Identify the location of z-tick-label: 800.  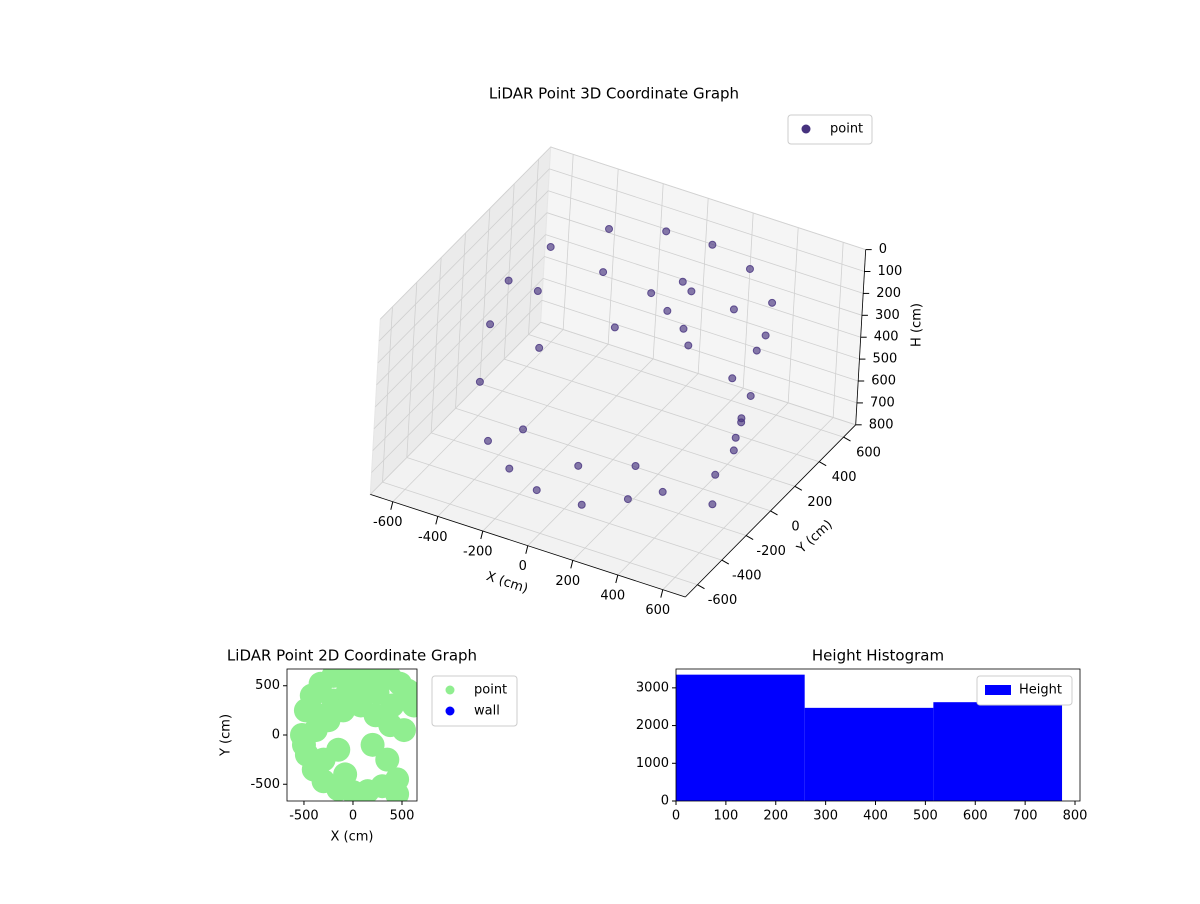
(881, 424).